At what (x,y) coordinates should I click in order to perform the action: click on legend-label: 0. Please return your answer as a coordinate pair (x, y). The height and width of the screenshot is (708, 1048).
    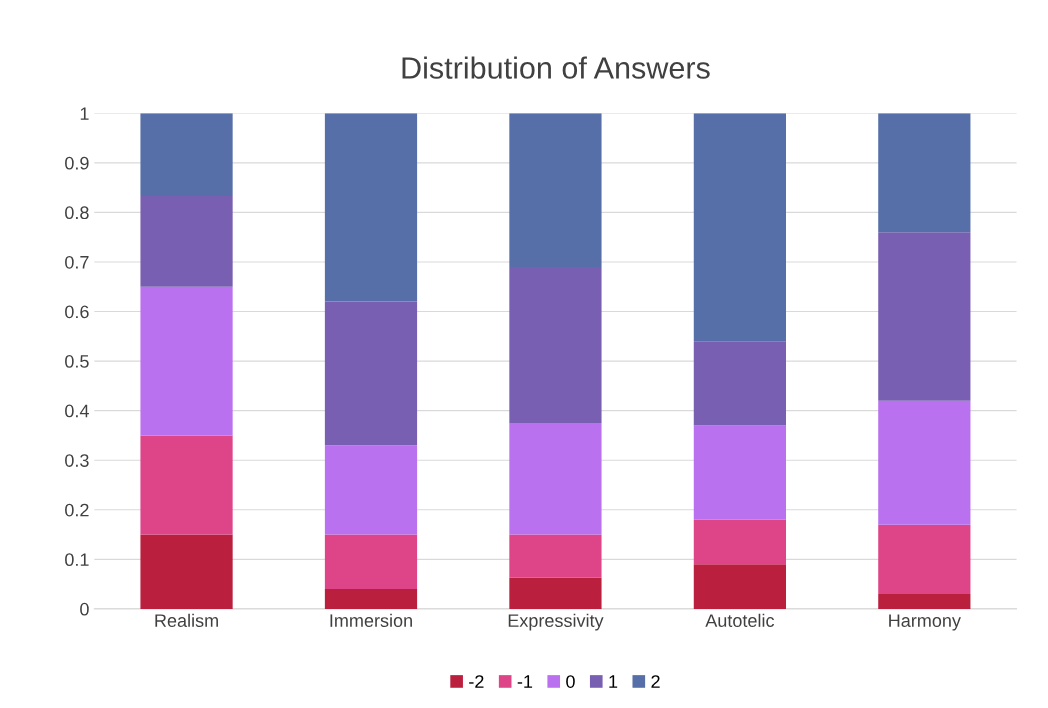
    Looking at the image, I should click on (570, 681).